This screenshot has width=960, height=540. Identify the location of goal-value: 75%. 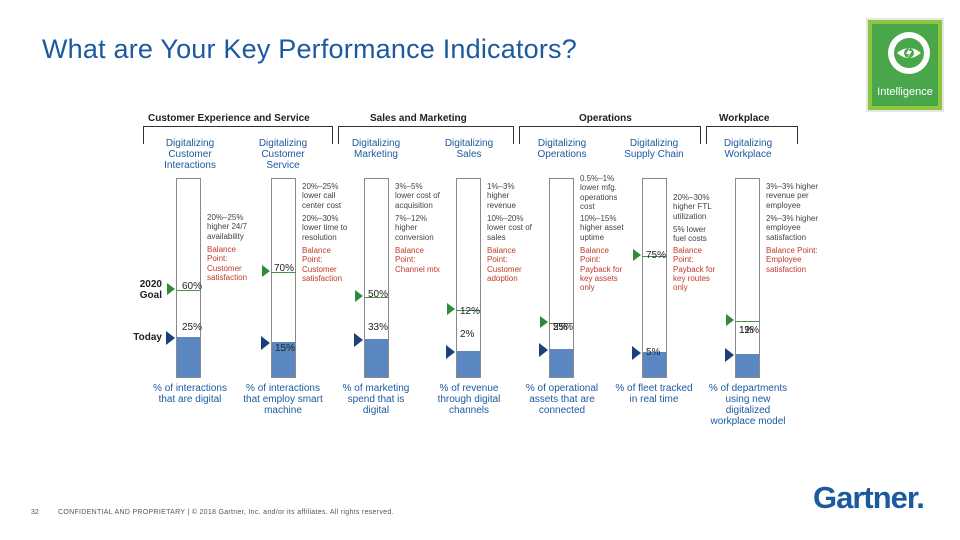
(656, 255).